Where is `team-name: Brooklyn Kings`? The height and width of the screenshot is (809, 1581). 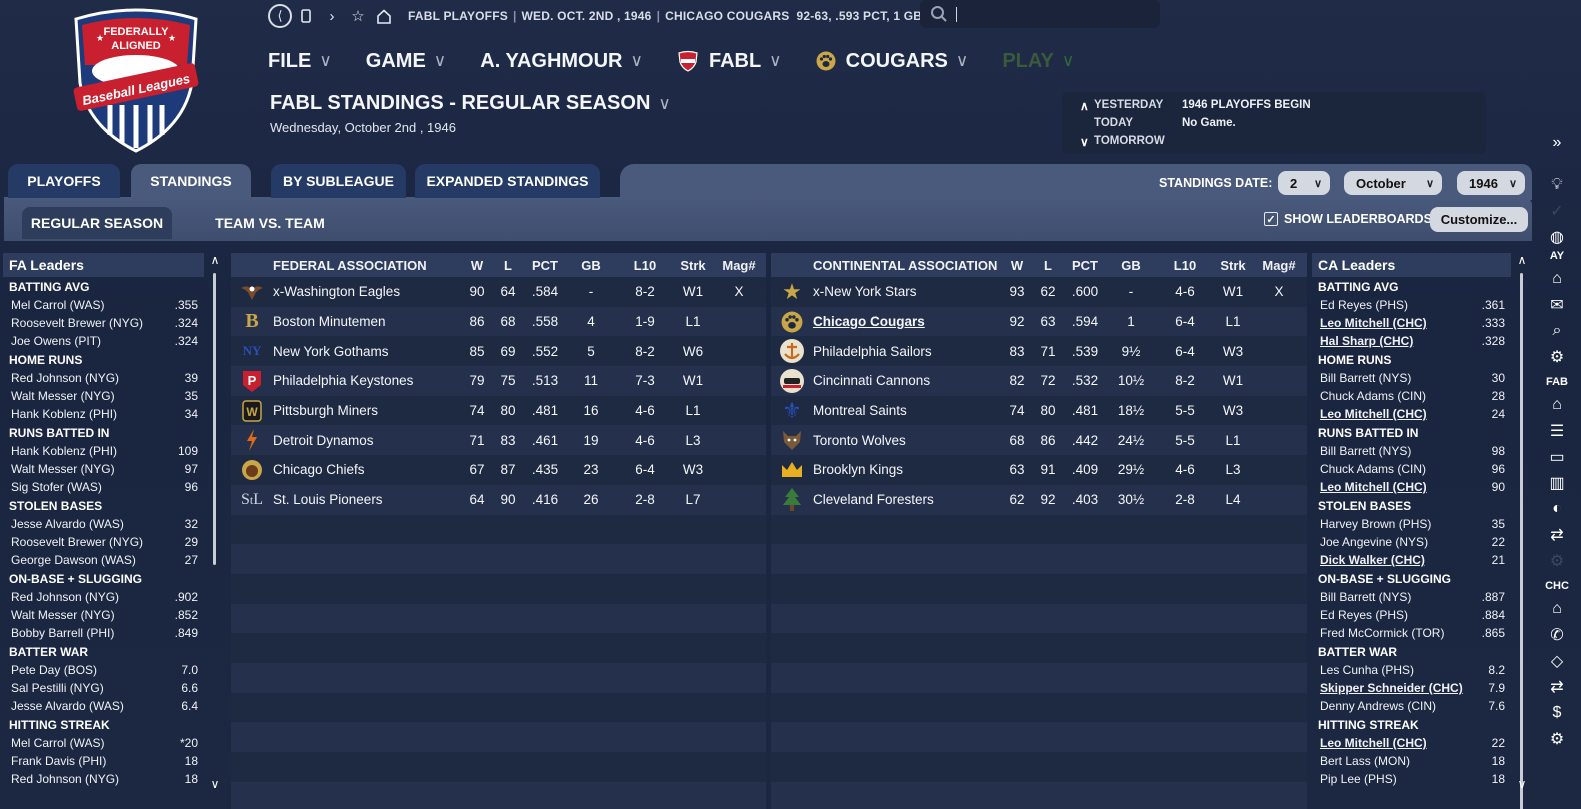 team-name: Brooklyn Kings is located at coordinates (858, 470).